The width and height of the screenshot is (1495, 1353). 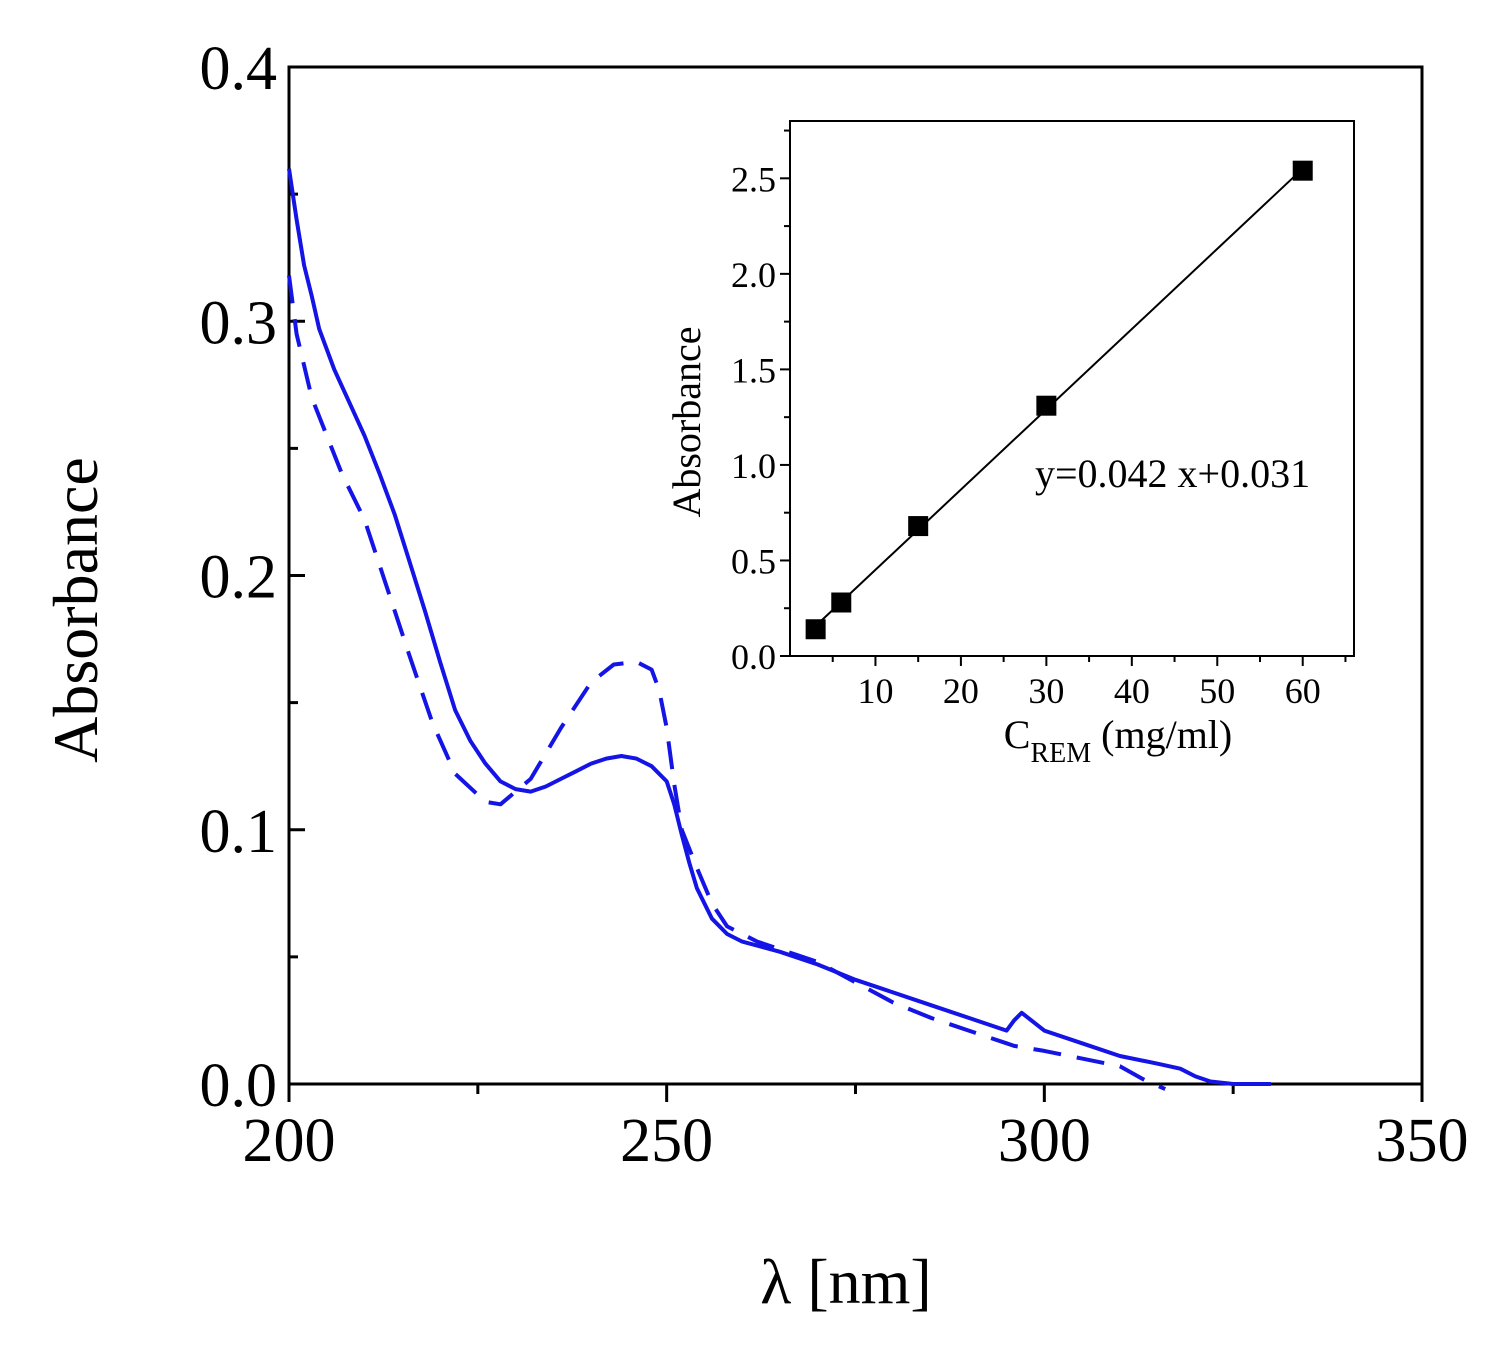 What do you see at coordinates (753, 179) in the screenshot?
I see `inset-y-tick-label: 2.5` at bounding box center [753, 179].